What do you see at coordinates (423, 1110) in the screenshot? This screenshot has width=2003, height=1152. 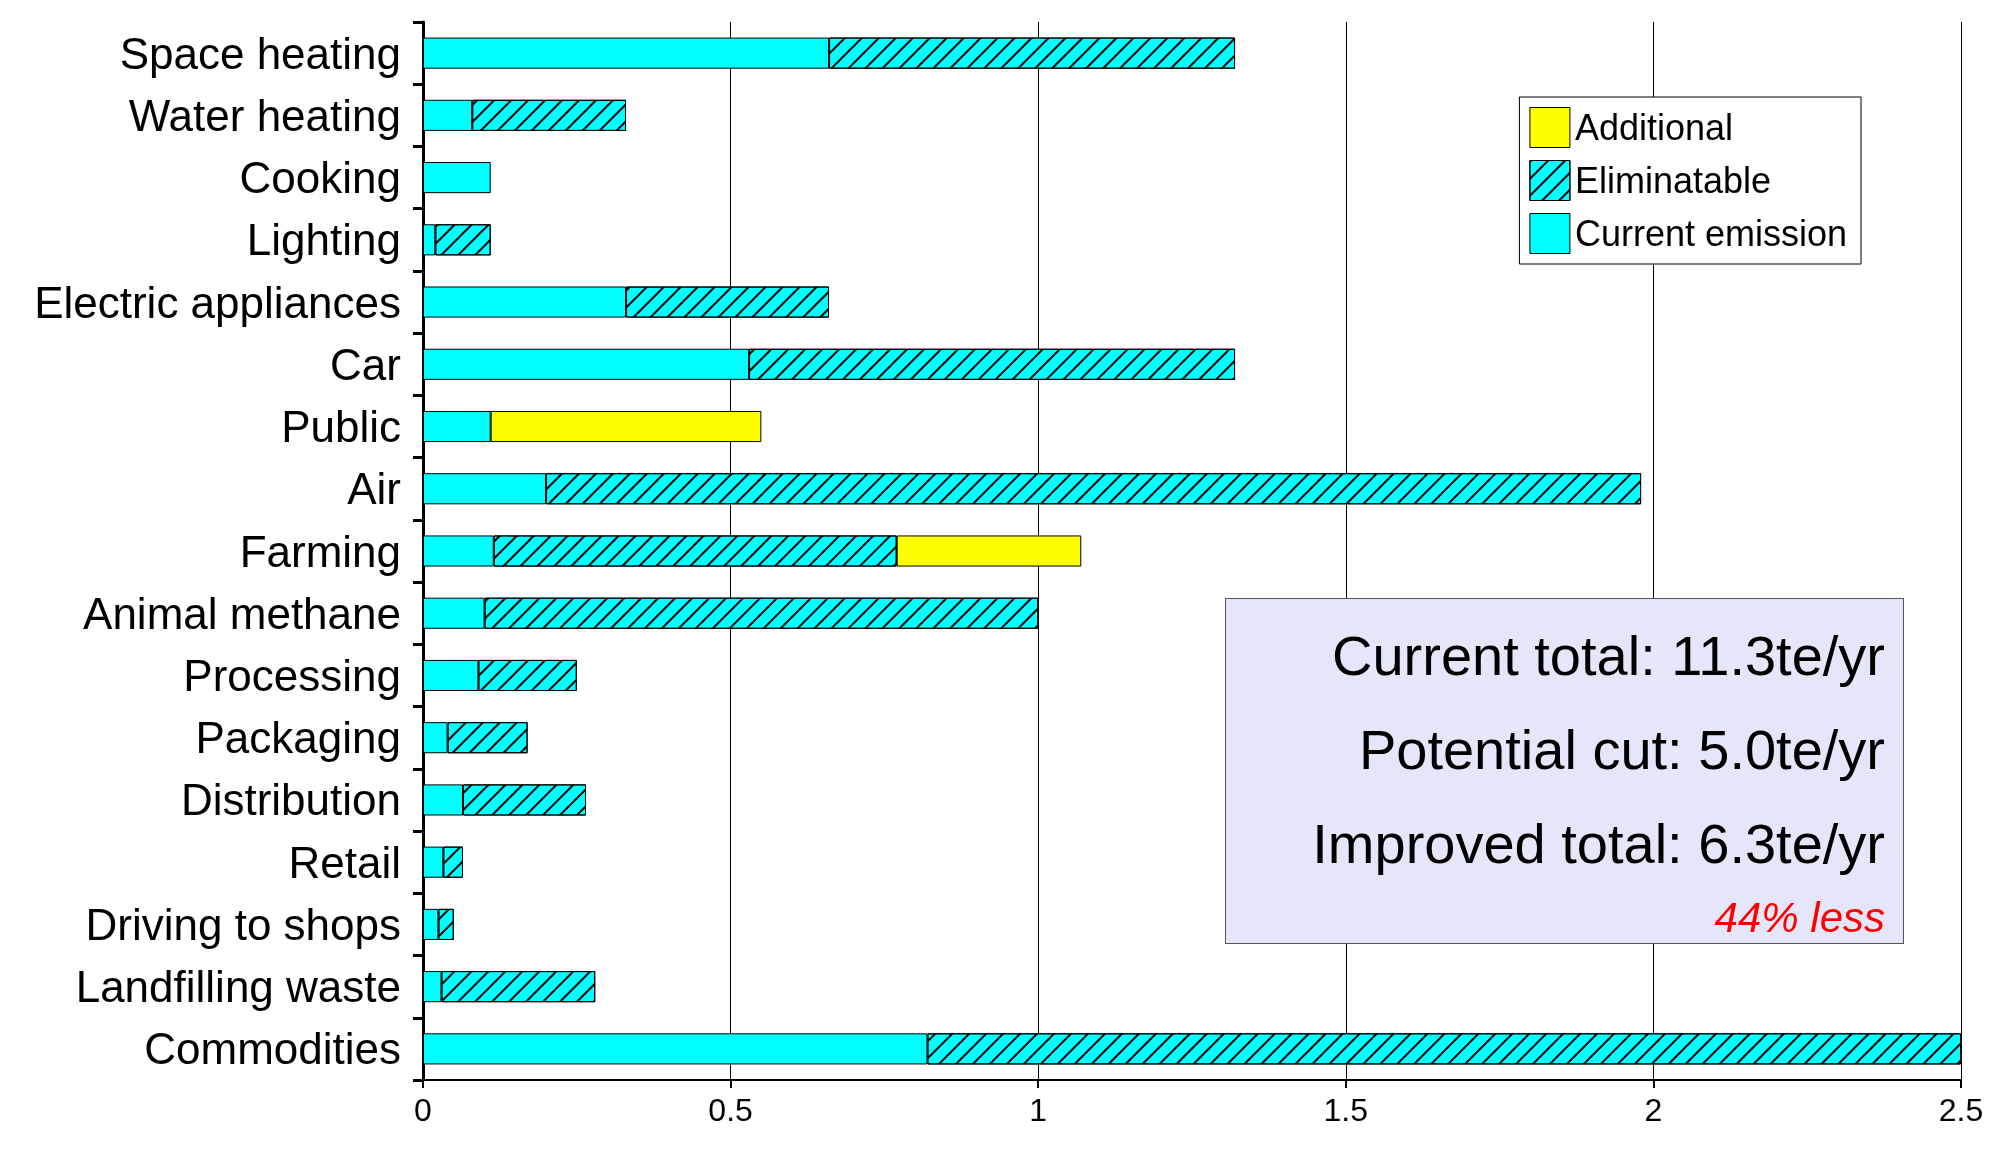 I see `x-tick-label: 0` at bounding box center [423, 1110].